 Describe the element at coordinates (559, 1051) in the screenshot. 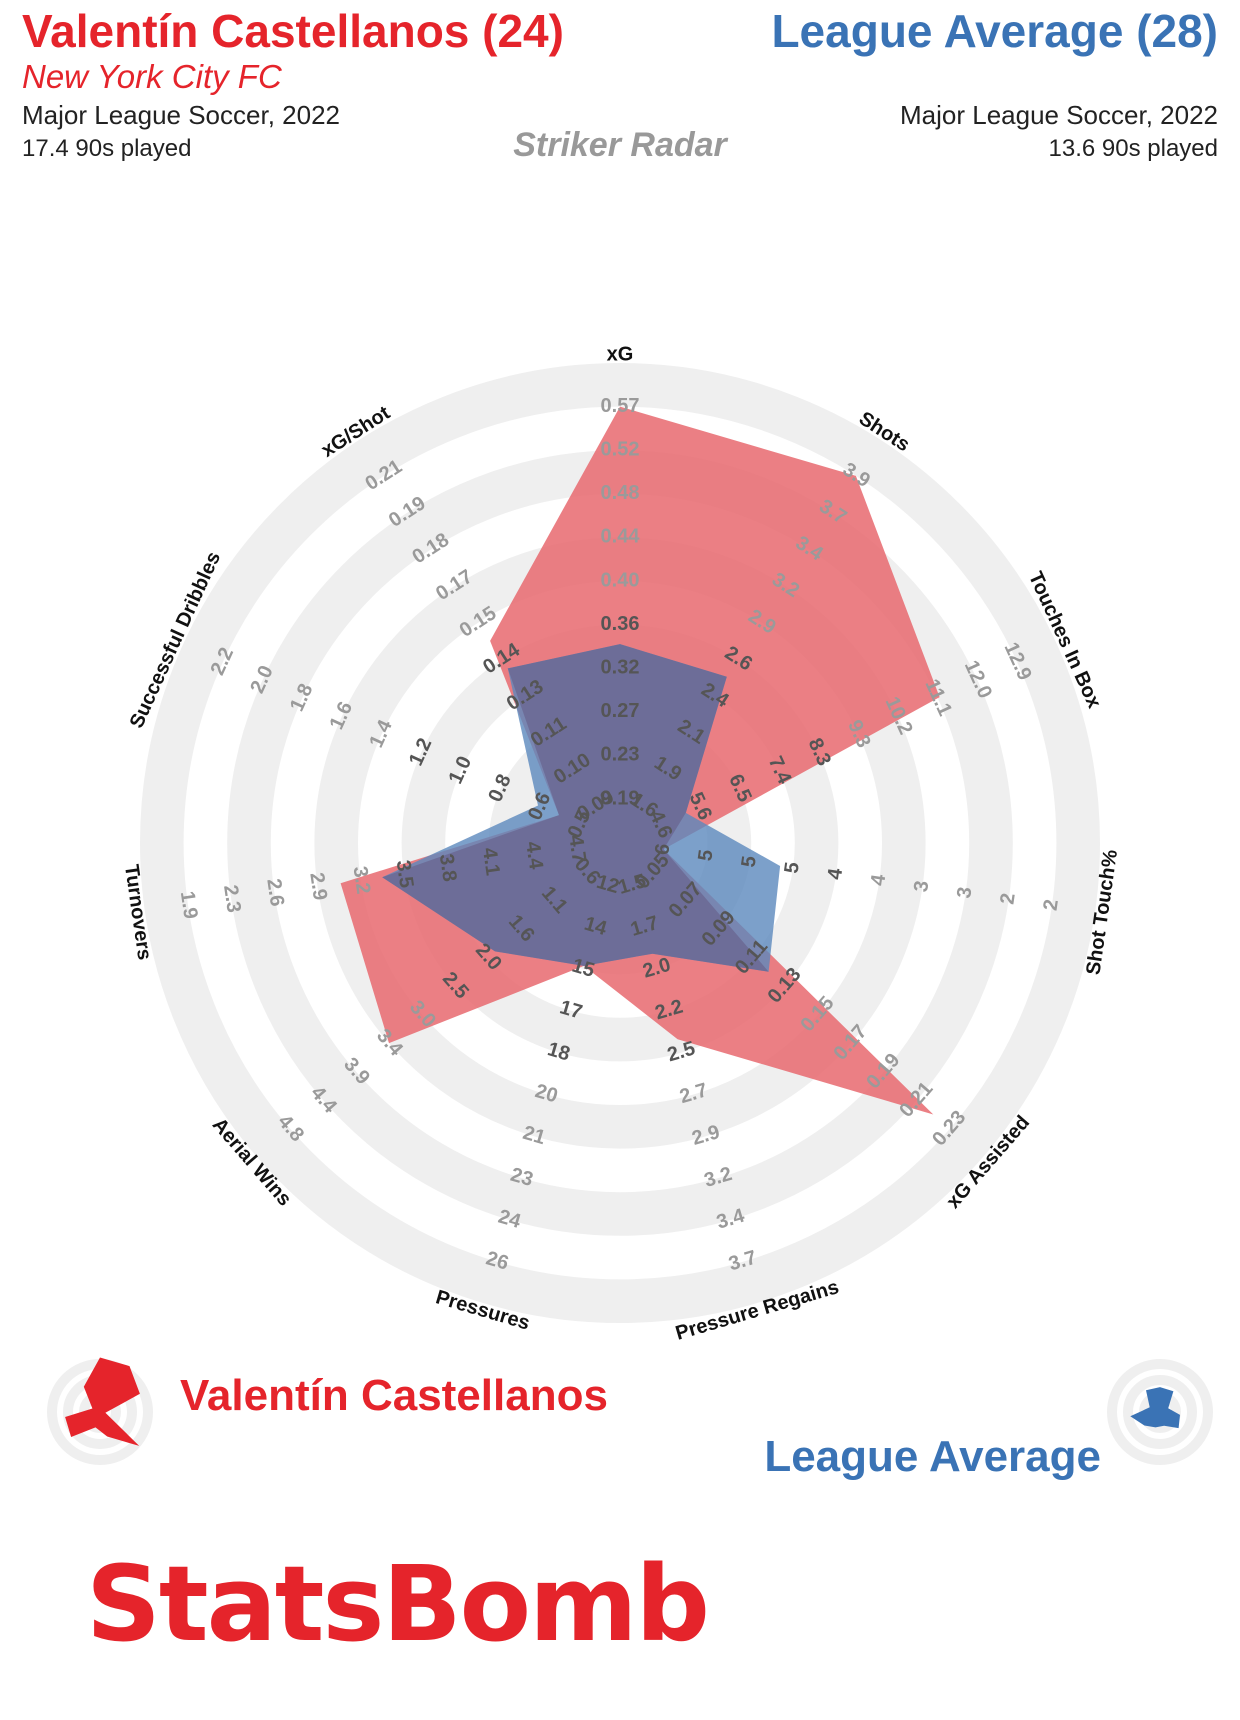

I see `tick-label: 18` at that location.